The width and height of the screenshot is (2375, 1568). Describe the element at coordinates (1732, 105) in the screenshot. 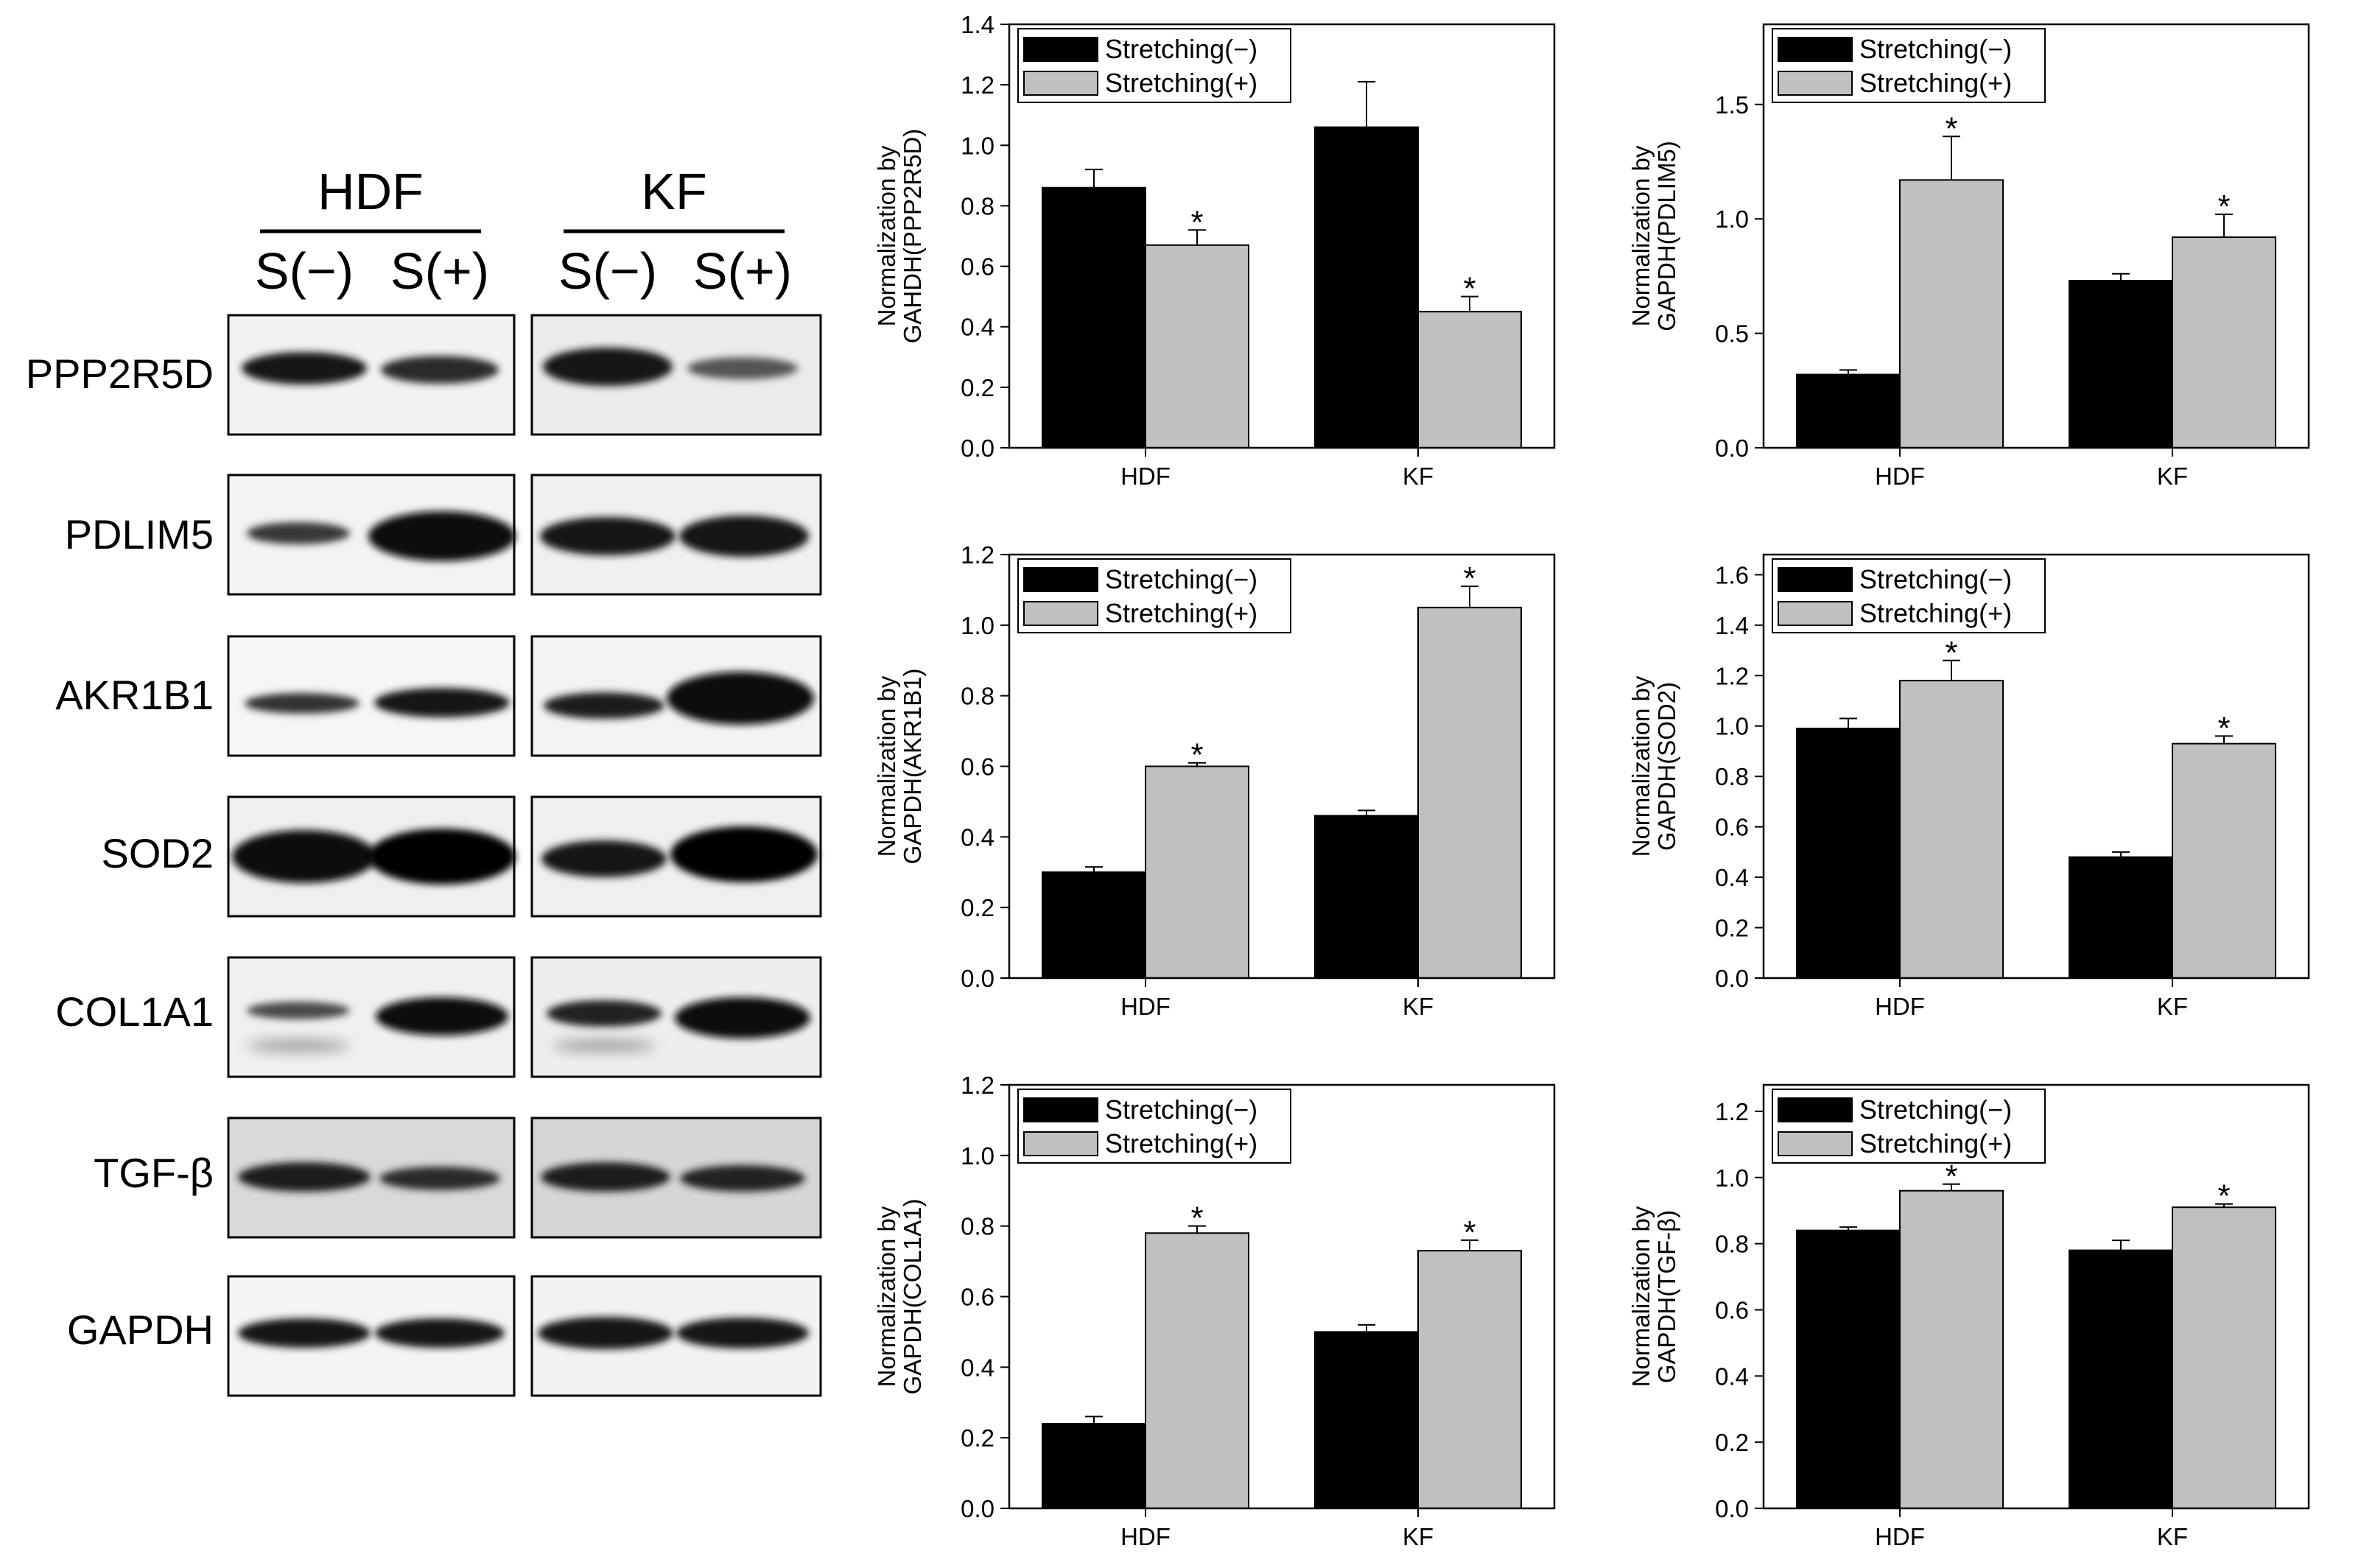

I see `y-tick-label: 1.5` at that location.